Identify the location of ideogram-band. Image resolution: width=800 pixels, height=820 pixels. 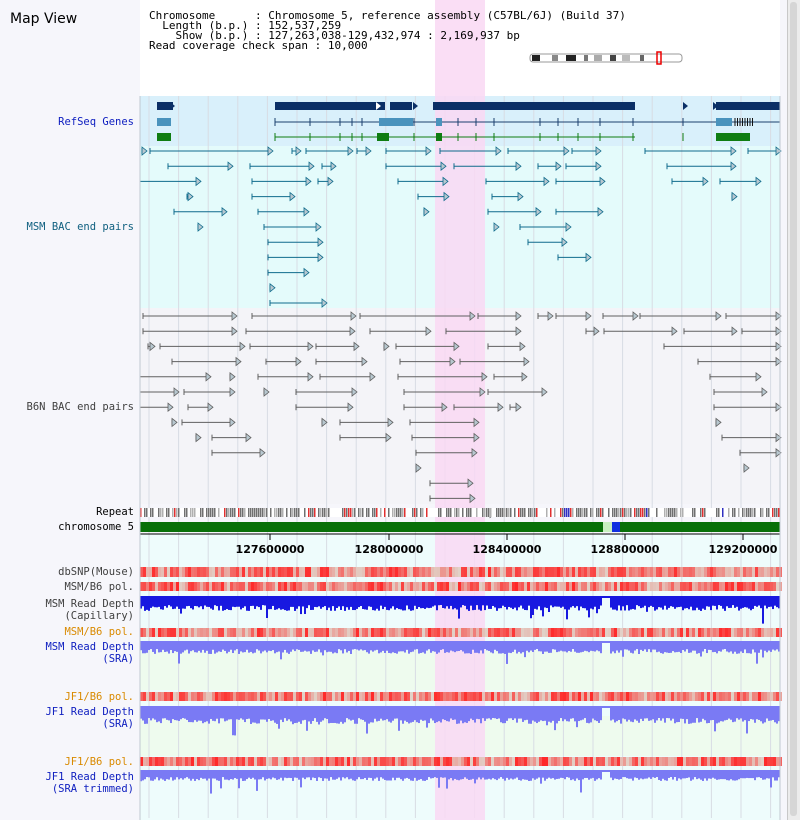
(586, 58).